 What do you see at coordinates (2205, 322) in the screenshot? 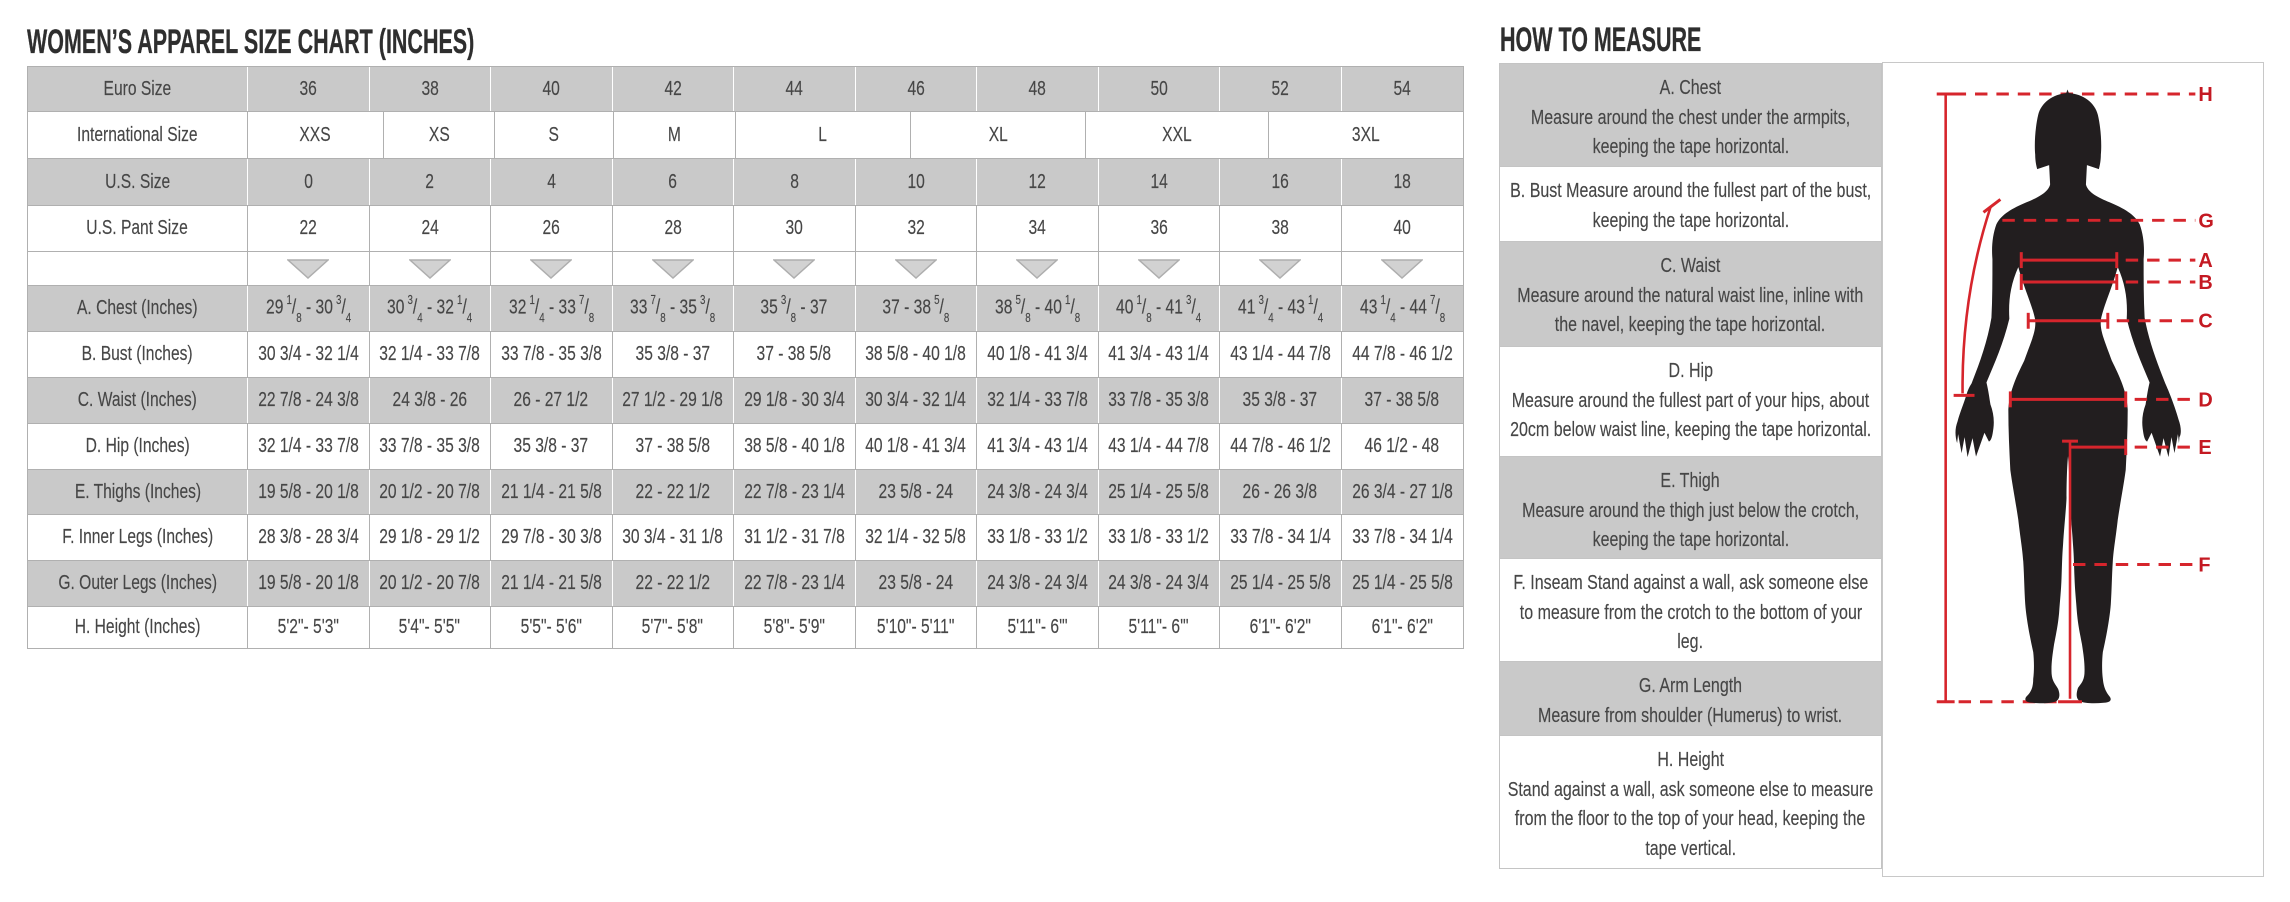
I see `svg-text: C` at bounding box center [2205, 322].